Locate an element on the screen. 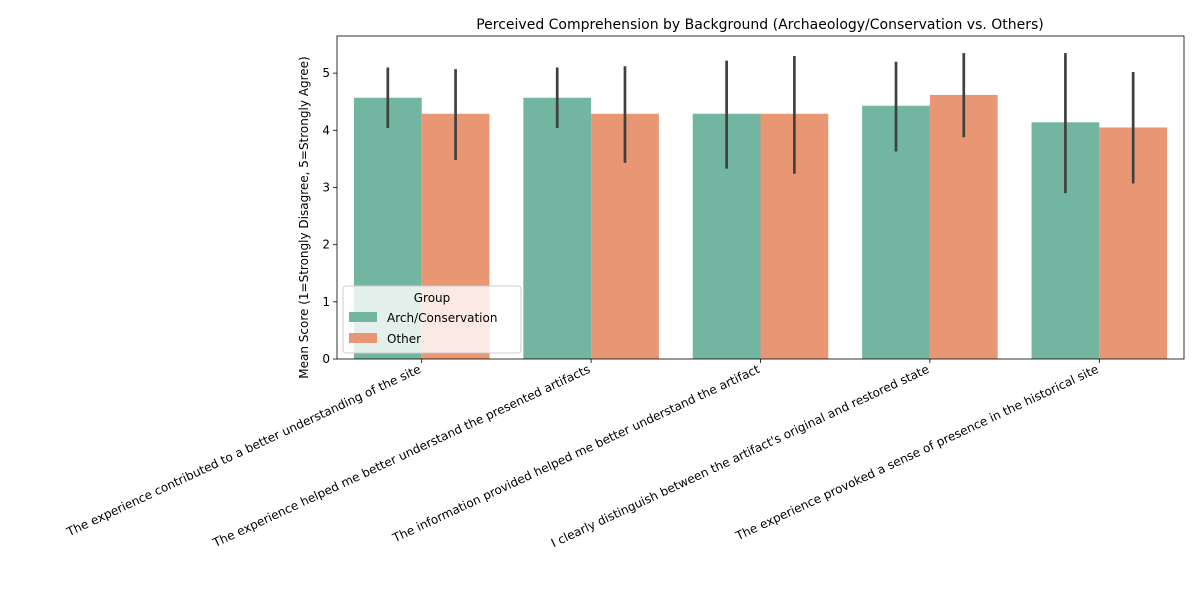 The image size is (1200, 600). legend-title: Group is located at coordinates (432, 298).